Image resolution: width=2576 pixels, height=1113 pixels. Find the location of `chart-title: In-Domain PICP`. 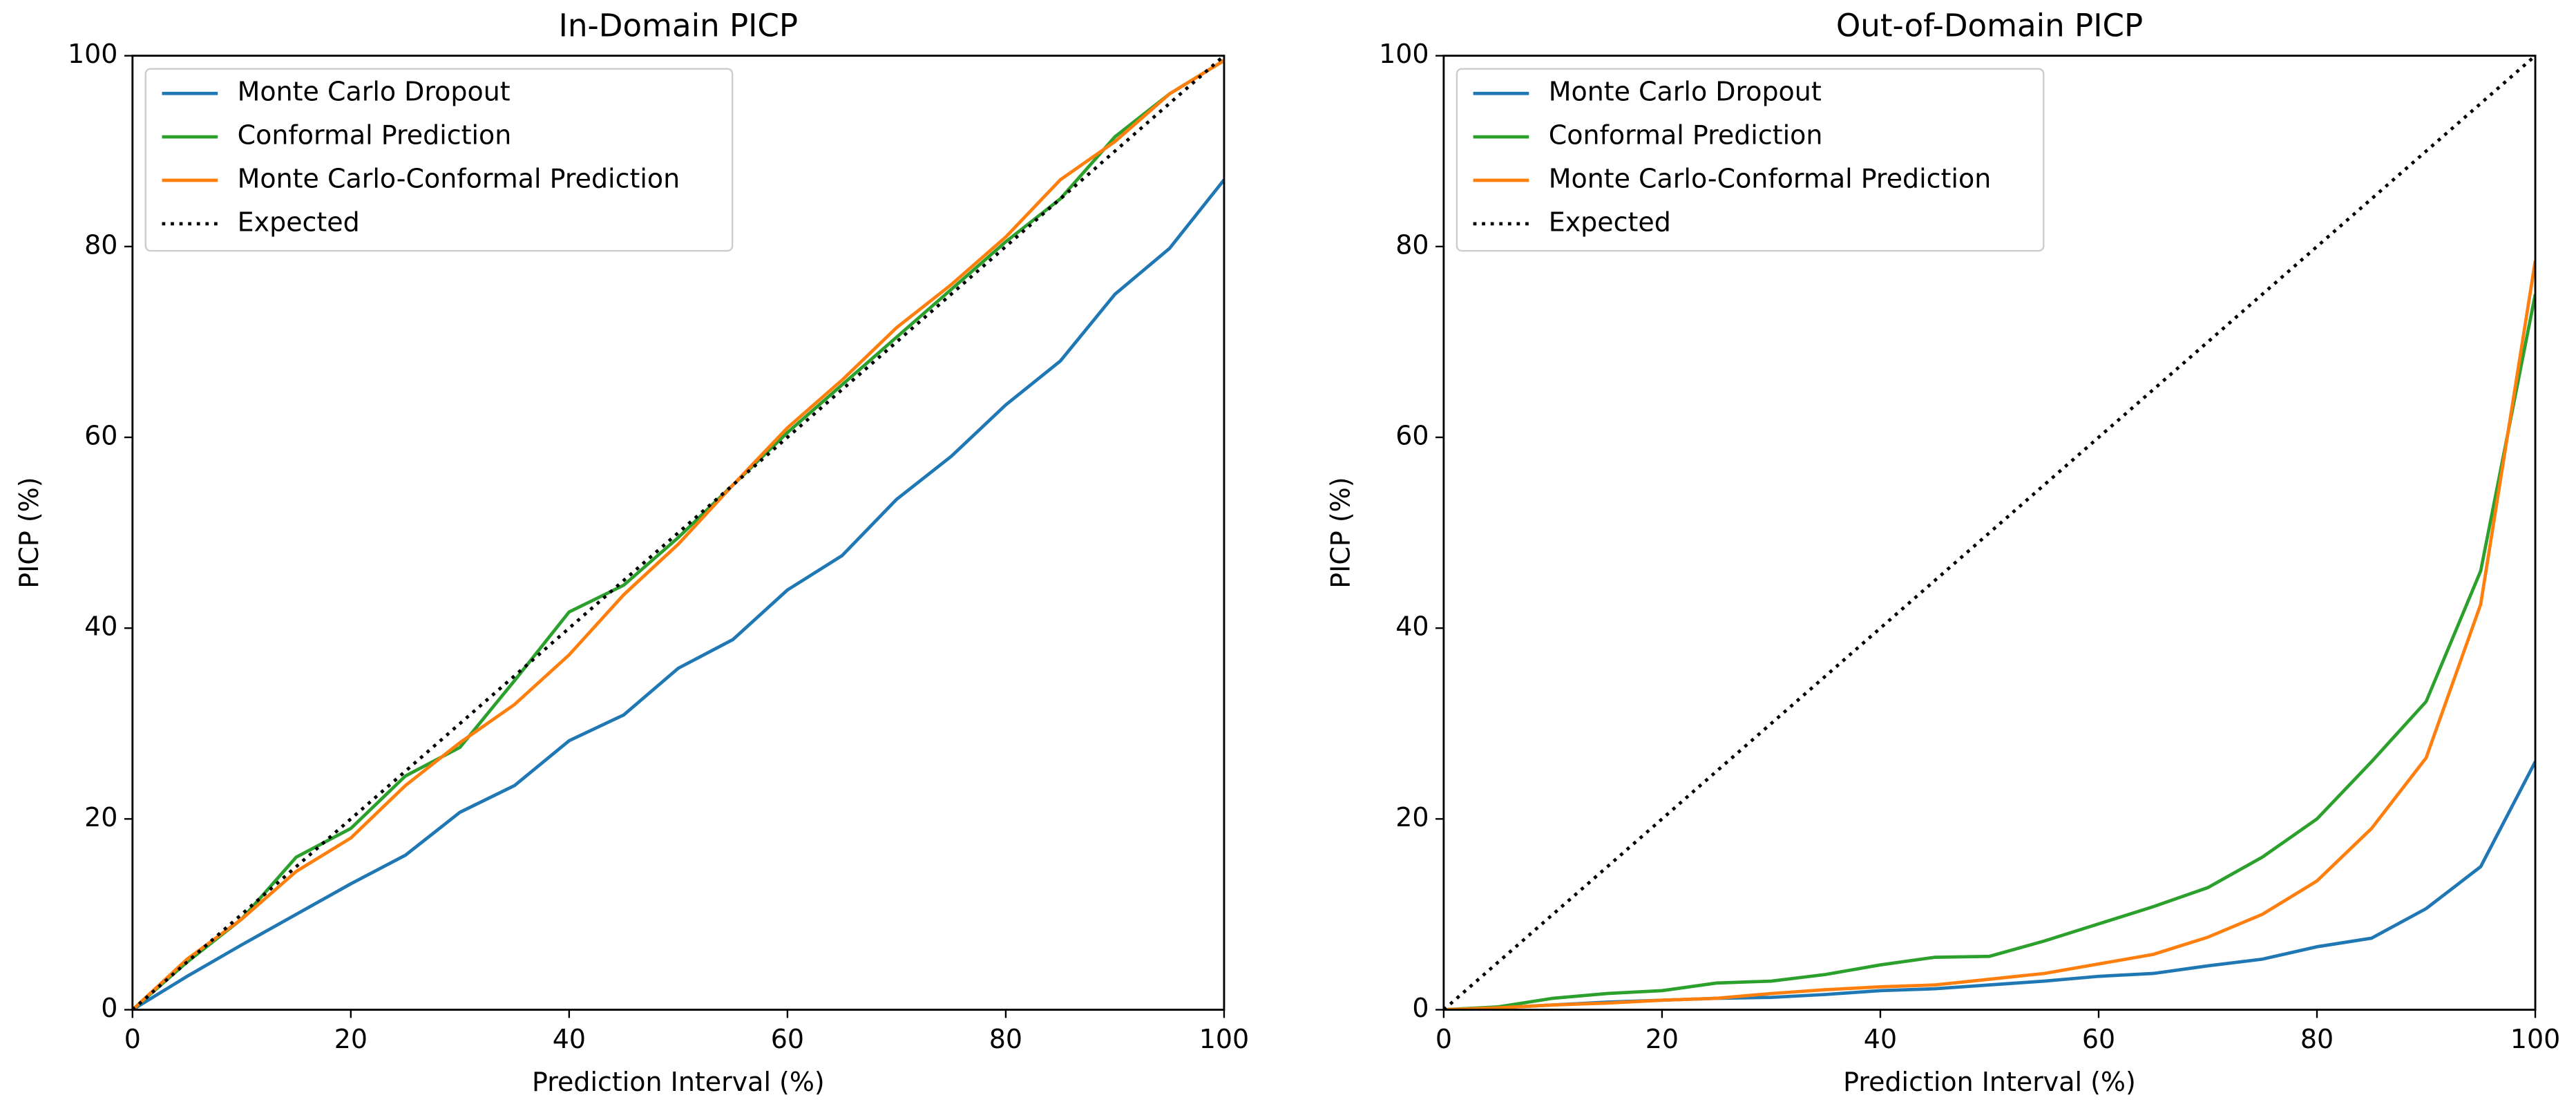

chart-title: In-Domain PICP is located at coordinates (678, 25).